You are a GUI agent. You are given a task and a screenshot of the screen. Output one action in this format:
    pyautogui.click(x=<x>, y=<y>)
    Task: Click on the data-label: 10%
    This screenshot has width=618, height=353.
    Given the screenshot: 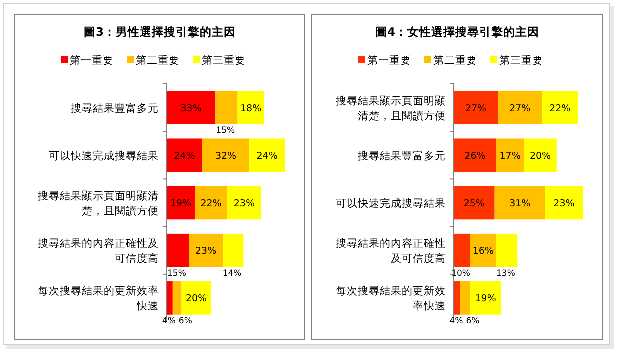 What is the action you would take?
    pyautogui.click(x=461, y=273)
    